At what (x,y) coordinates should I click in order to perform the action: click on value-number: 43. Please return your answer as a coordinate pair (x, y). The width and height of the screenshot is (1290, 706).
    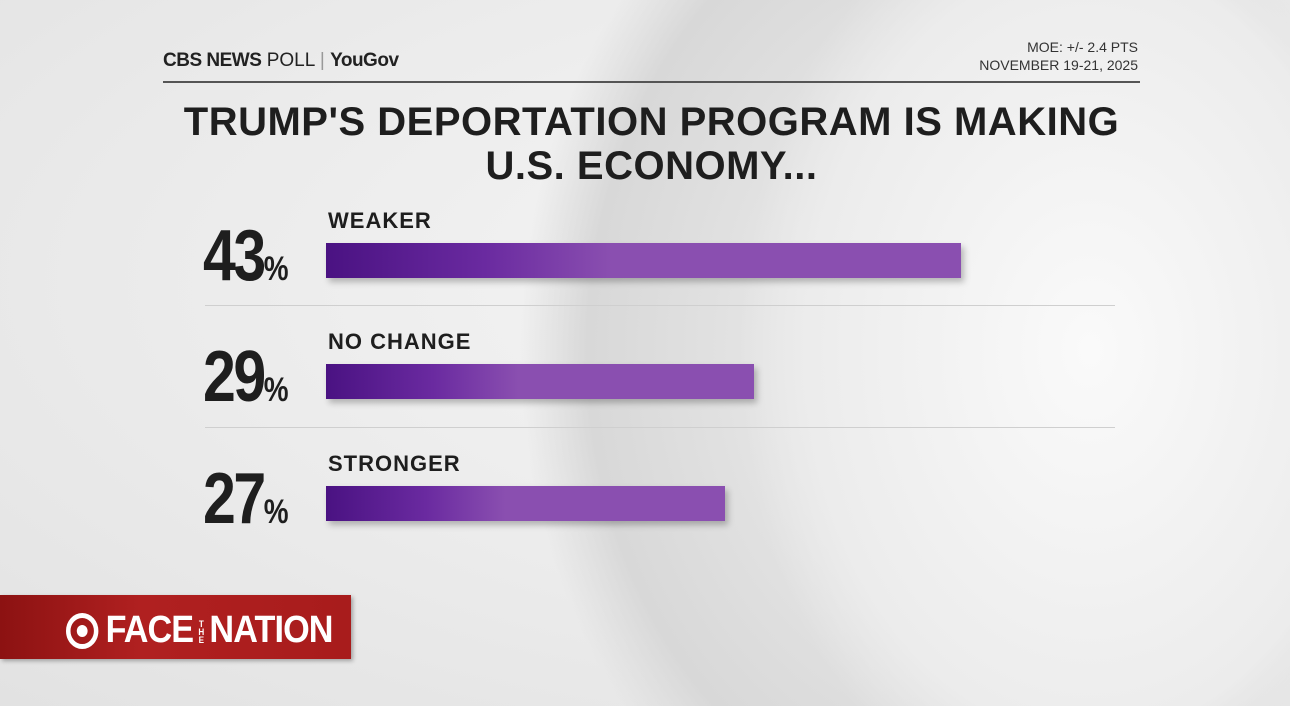
    Looking at the image, I should click on (234, 256).